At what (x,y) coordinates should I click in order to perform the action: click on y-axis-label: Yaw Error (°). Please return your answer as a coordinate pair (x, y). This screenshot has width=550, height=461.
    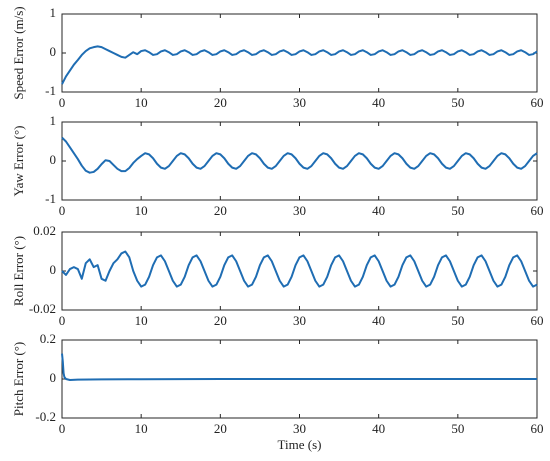
    Looking at the image, I should click on (18, 160).